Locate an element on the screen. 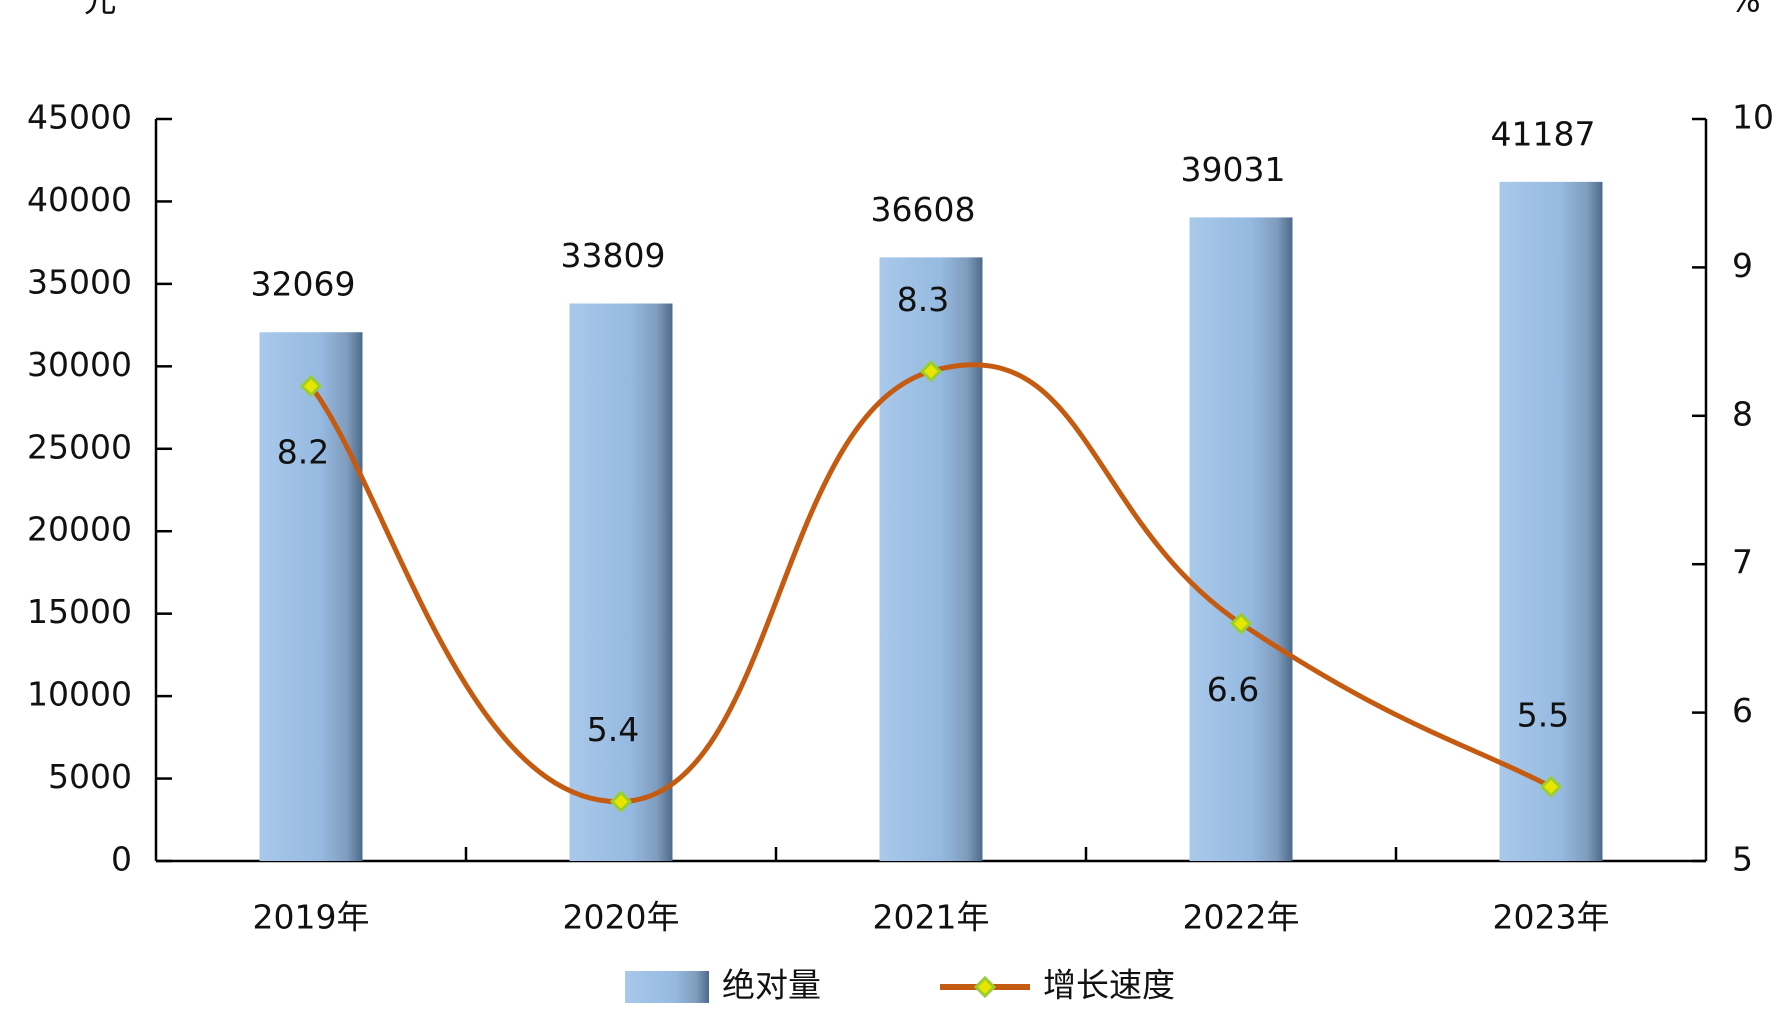 This screenshot has height=1015, width=1778. line-value-label: 6.6 is located at coordinates (1233, 689).